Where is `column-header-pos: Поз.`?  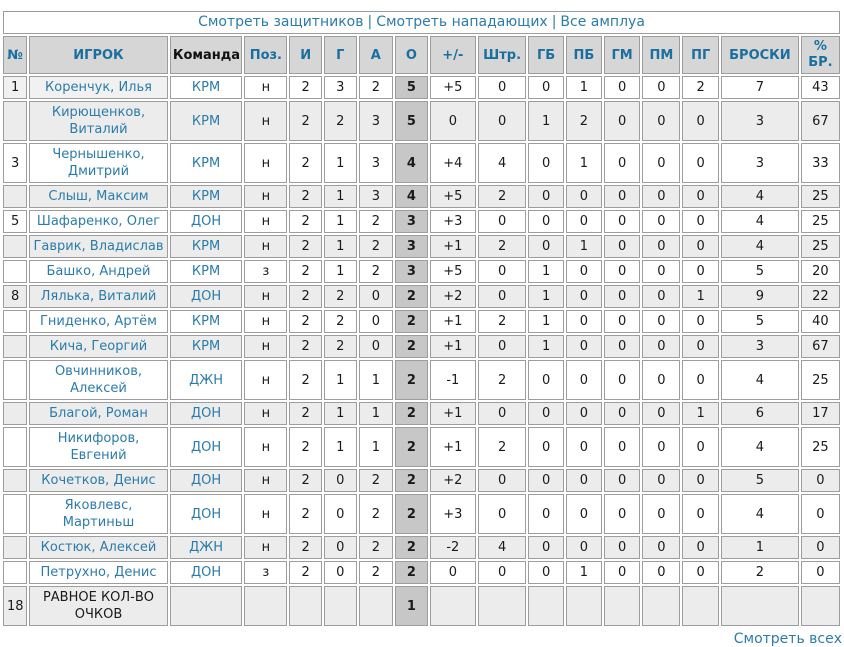
column-header-pos: Поз. is located at coordinates (266, 55).